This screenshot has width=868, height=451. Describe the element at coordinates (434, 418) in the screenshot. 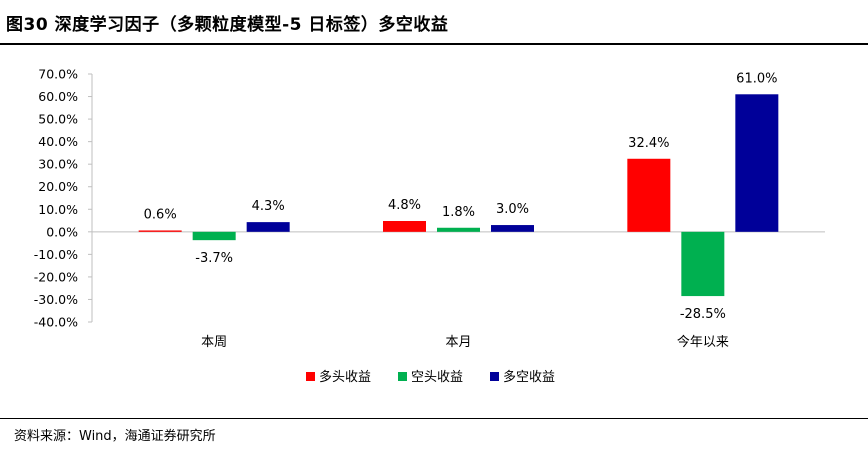

I see `footer-divider` at that location.